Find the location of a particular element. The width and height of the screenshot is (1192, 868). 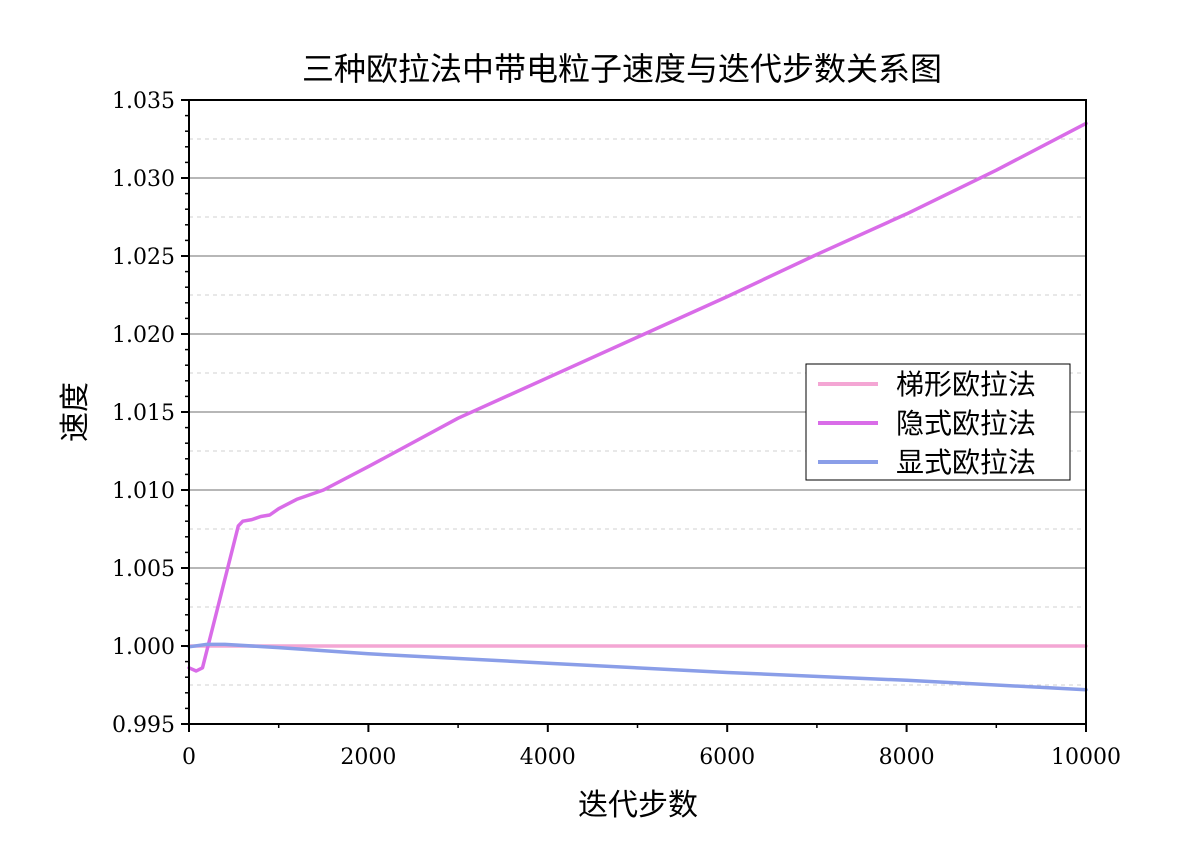

legend-label-2: 隐式欧拉法 is located at coordinates (966, 423).